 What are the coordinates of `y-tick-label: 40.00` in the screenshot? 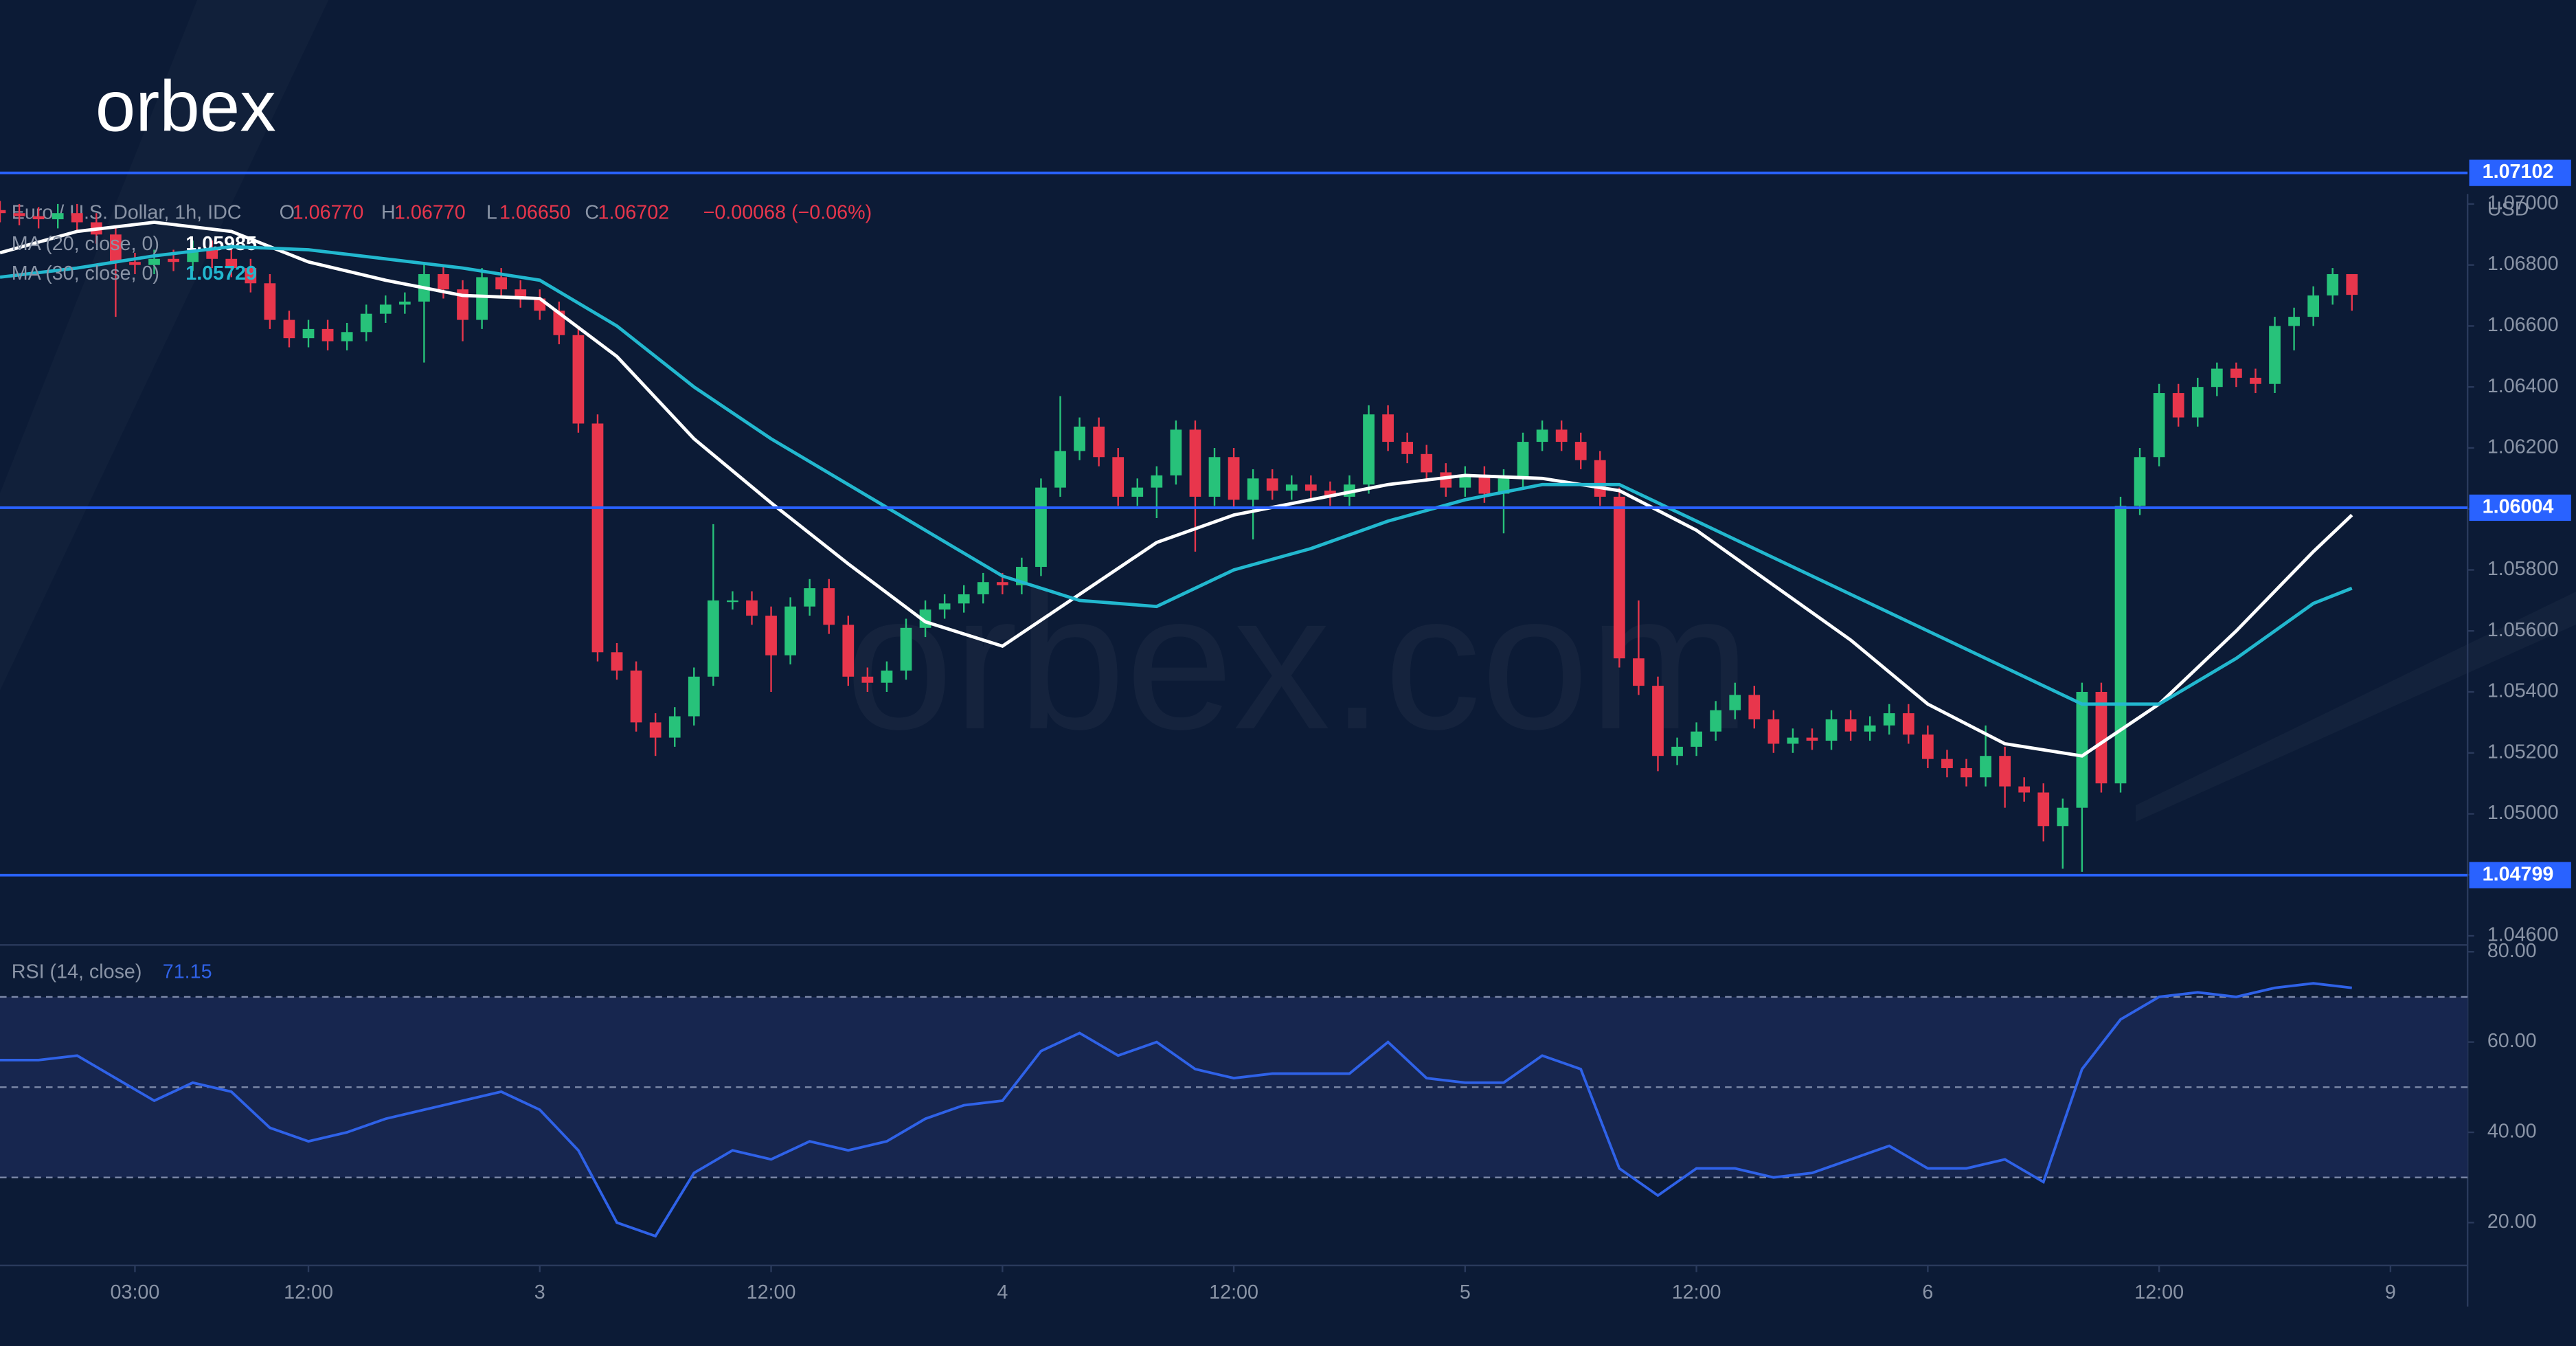 It's located at (2512, 1132).